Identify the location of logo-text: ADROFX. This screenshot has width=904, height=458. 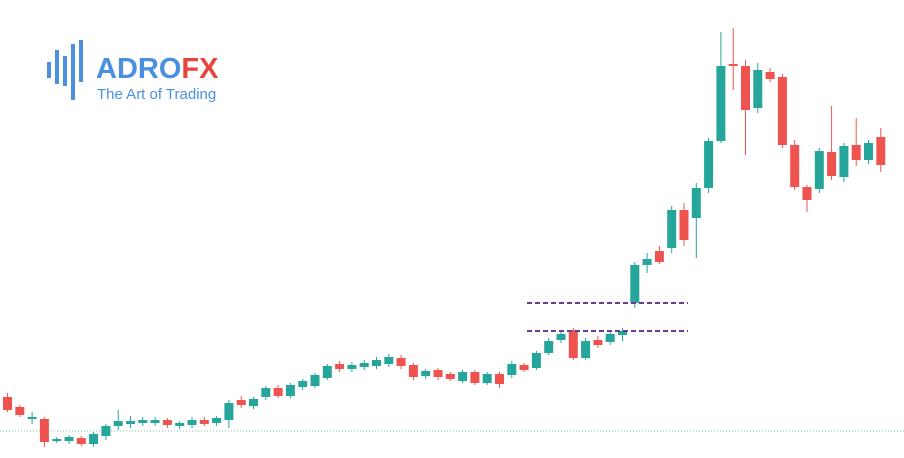
(157, 69).